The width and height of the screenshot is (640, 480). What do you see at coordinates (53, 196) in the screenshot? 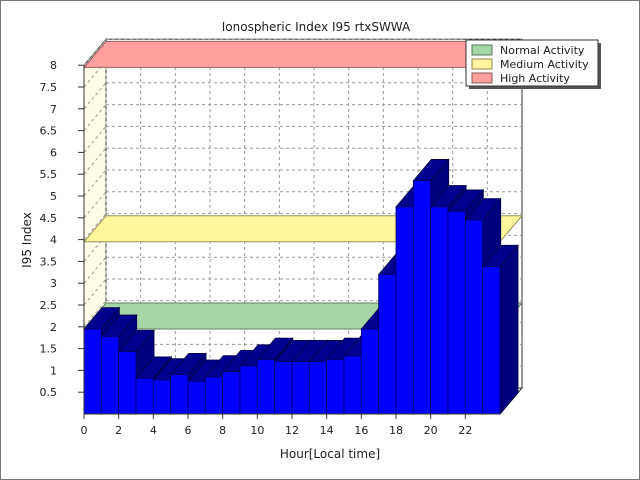
I see `y-tick-label: 5` at bounding box center [53, 196].